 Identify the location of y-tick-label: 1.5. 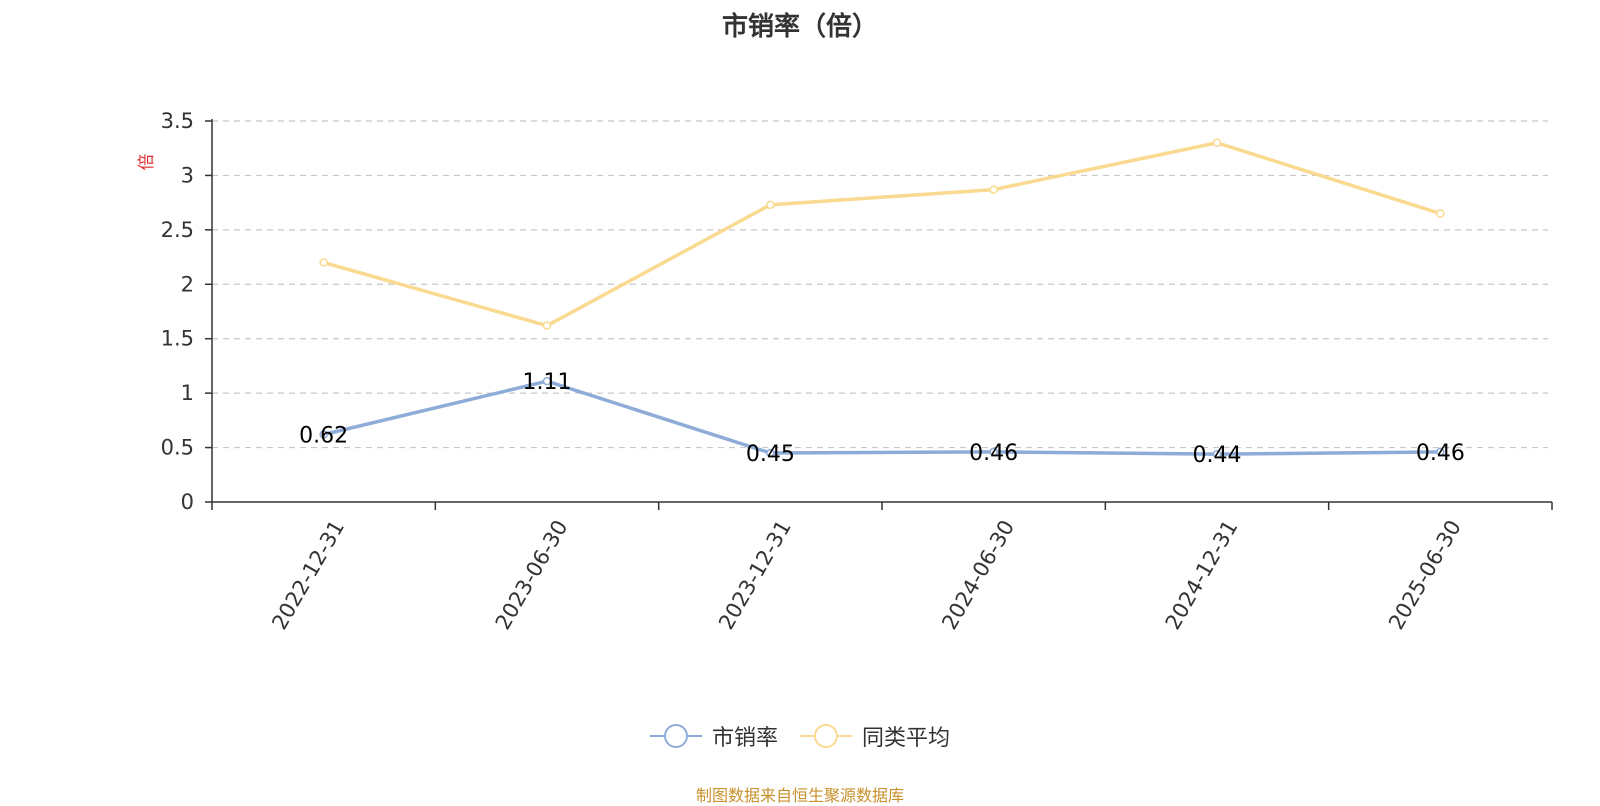
(177, 339).